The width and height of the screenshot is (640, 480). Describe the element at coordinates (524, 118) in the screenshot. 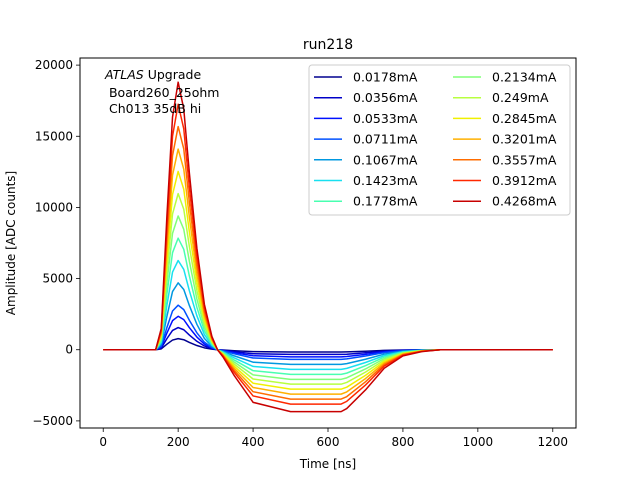

I see `legend-label: 0.2845mA` at that location.